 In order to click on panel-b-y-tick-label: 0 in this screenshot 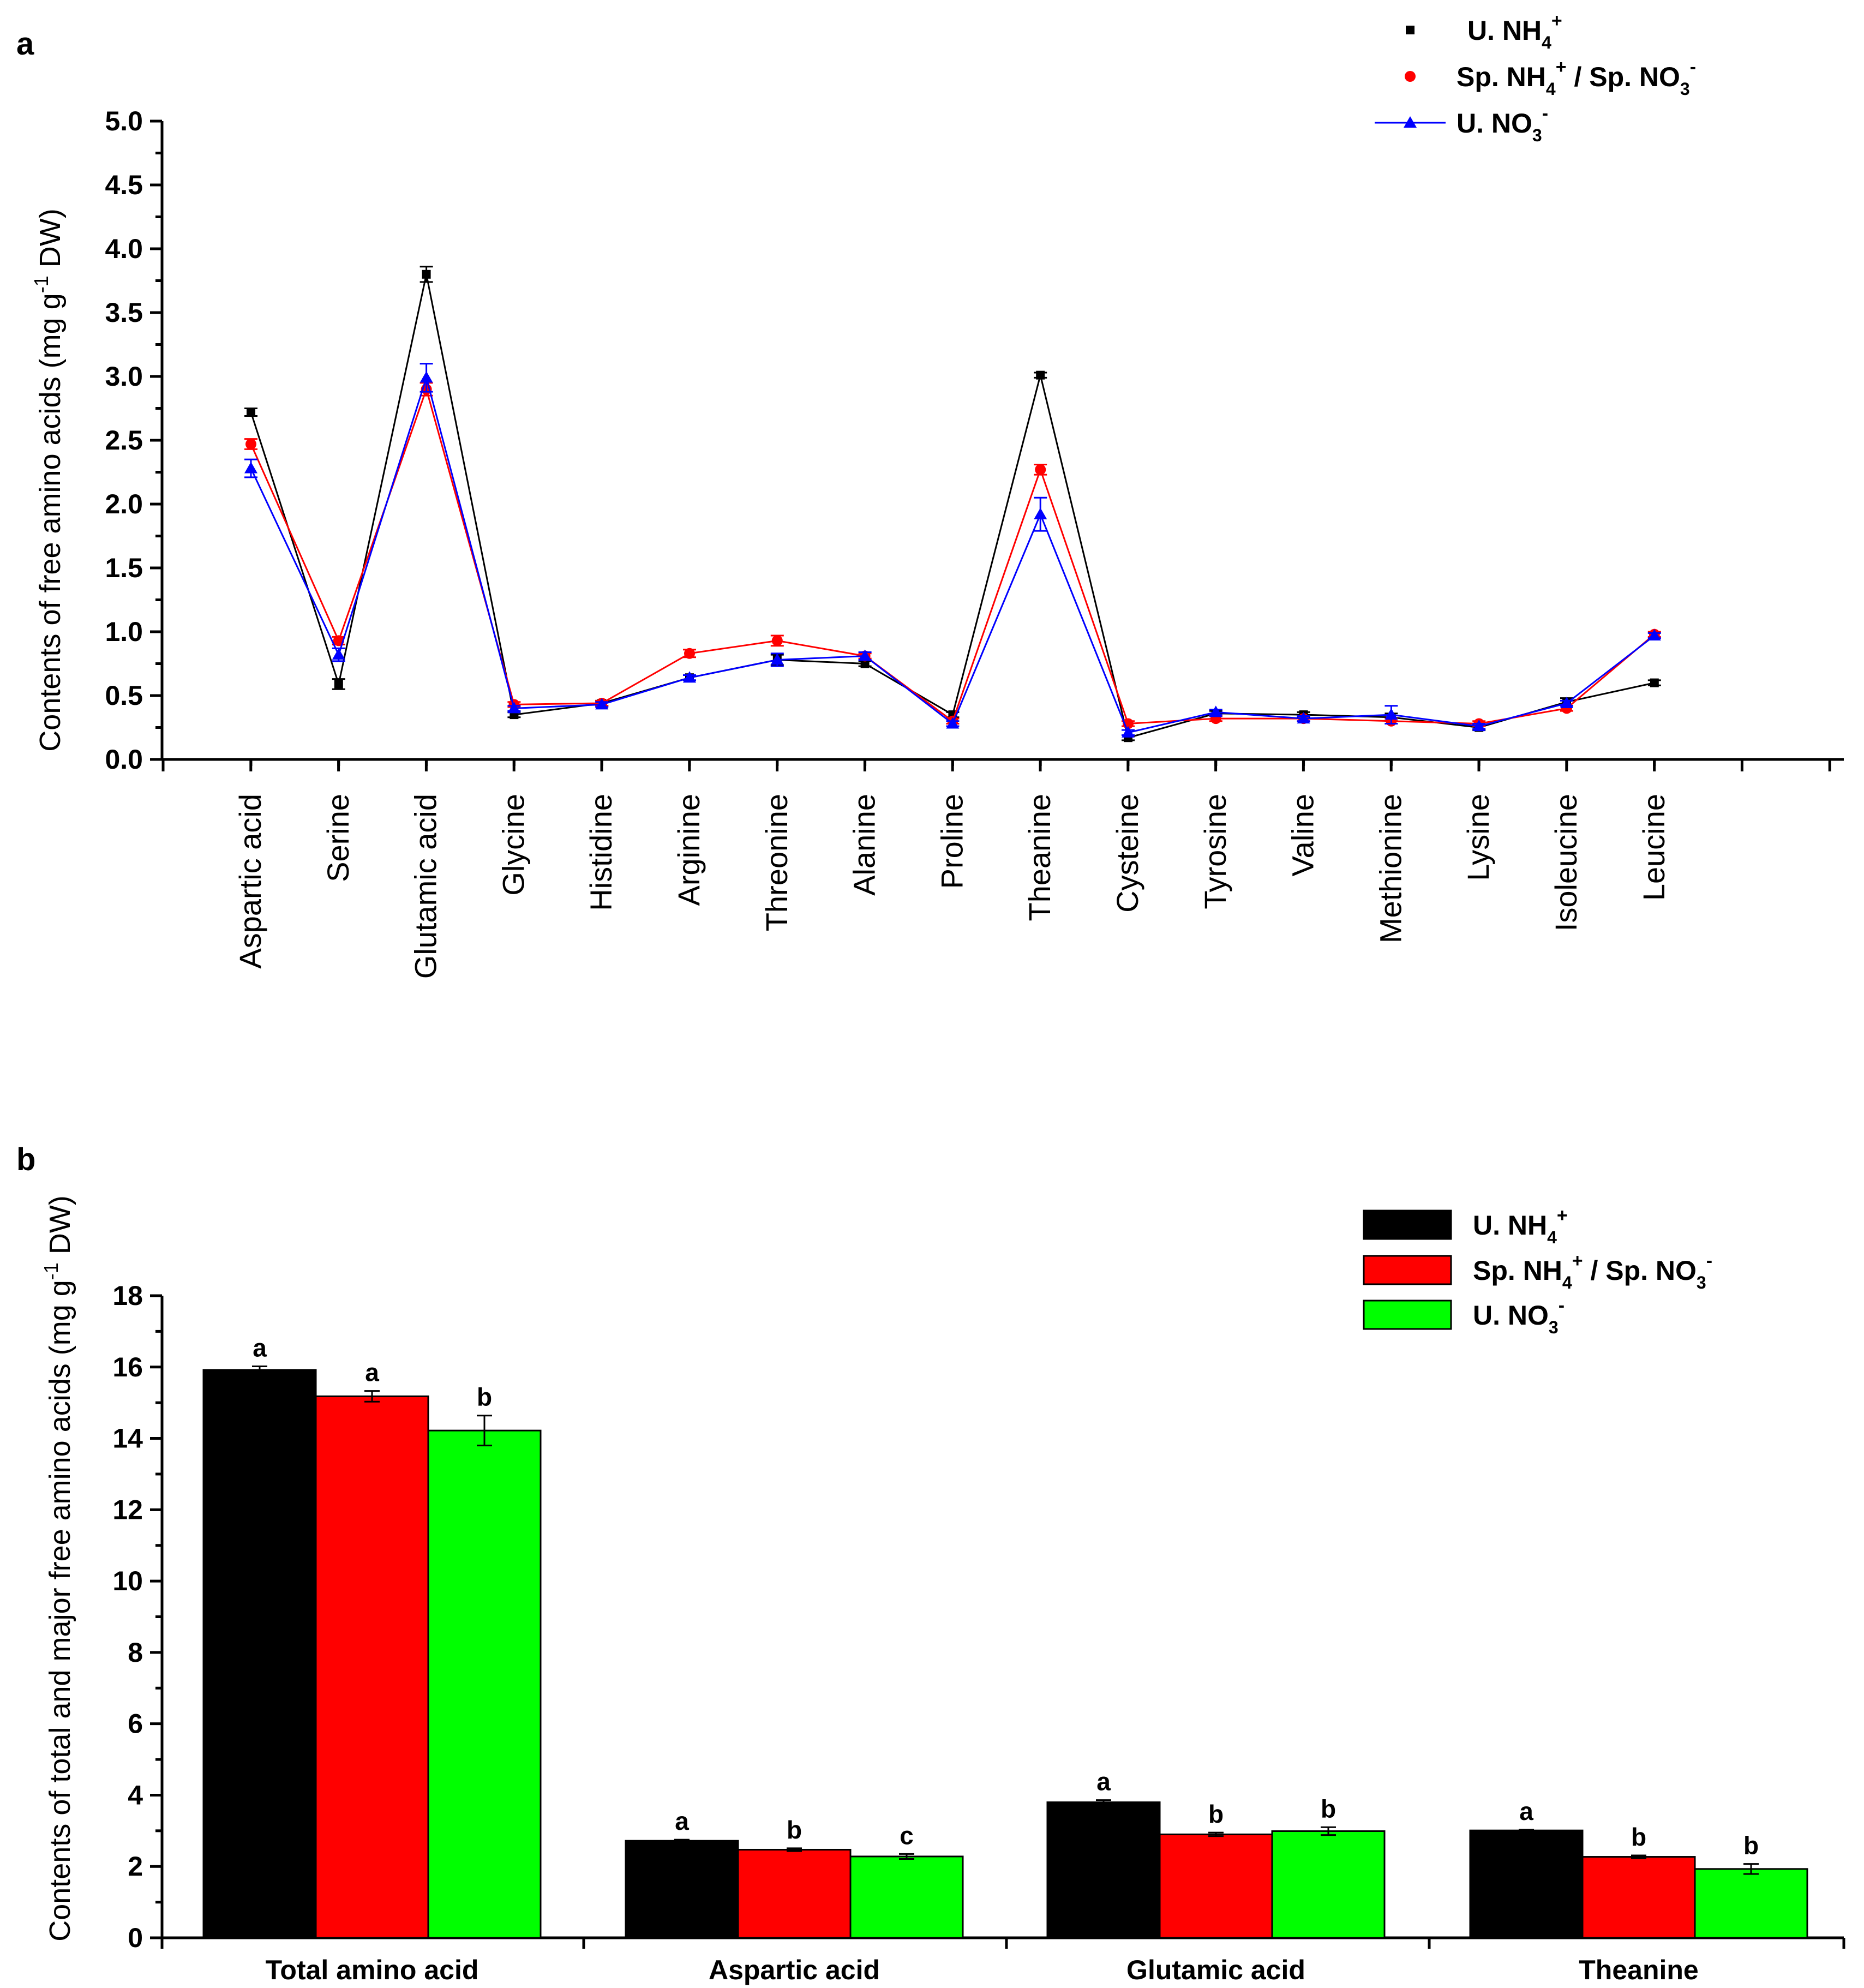, I will do `click(135, 1938)`.